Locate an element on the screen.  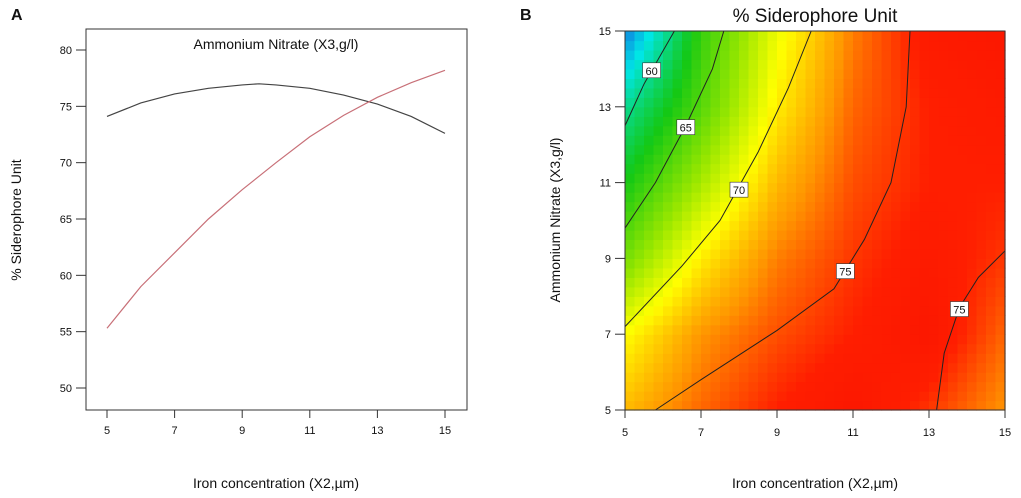
x-axis-label-a: Iron concentration (X2,µm) is located at coordinates (276, 483).